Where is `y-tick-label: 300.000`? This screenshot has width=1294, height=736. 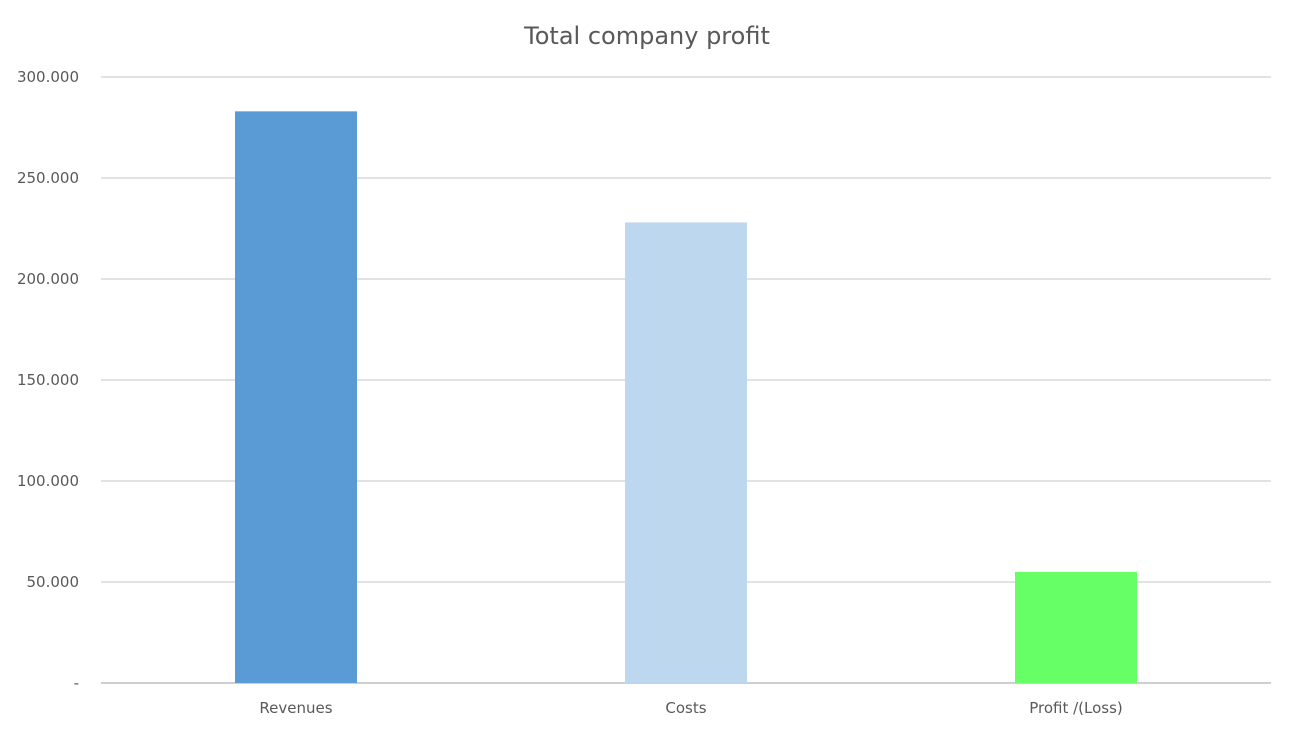
y-tick-label: 300.000 is located at coordinates (48, 77).